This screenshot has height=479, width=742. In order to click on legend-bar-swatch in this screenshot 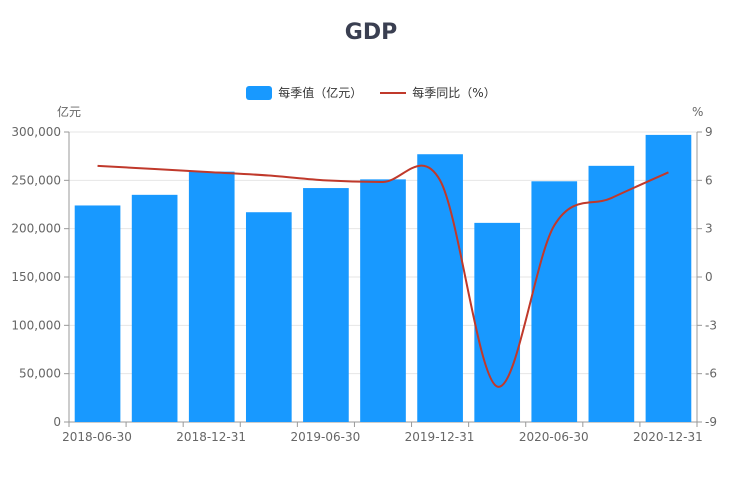, I will do `click(259, 92)`.